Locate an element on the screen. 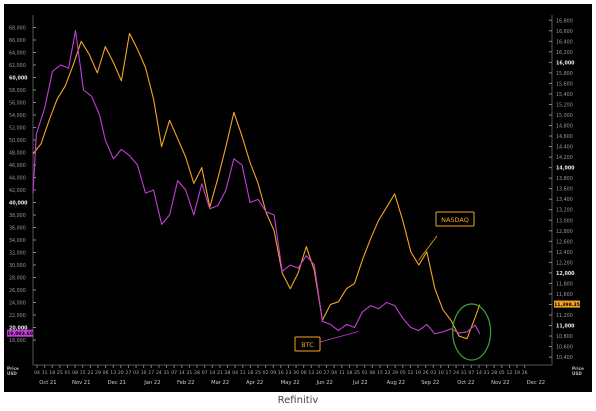 The height and width of the screenshot is (411, 596). left-tick-label: 26,000 is located at coordinates (17, 291).